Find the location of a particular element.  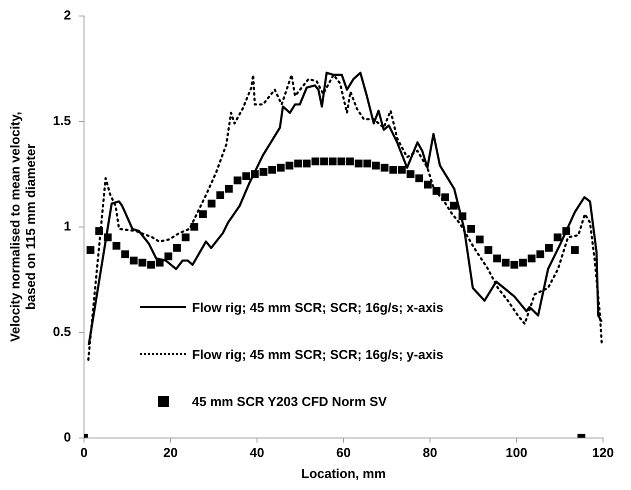

y-tick-label: 0 is located at coordinates (67, 436).